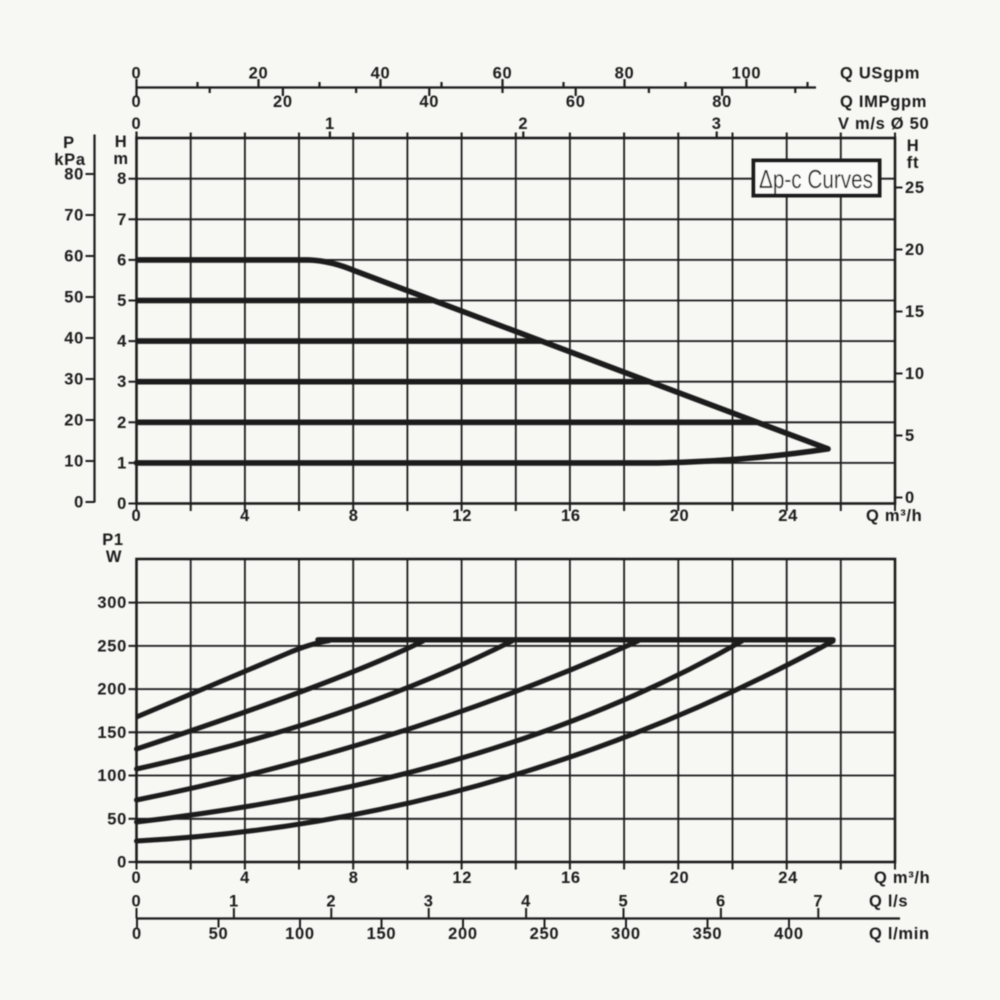 The width and height of the screenshot is (1000, 1000). I want to click on svg-text: Q USgpm, so click(880, 74).